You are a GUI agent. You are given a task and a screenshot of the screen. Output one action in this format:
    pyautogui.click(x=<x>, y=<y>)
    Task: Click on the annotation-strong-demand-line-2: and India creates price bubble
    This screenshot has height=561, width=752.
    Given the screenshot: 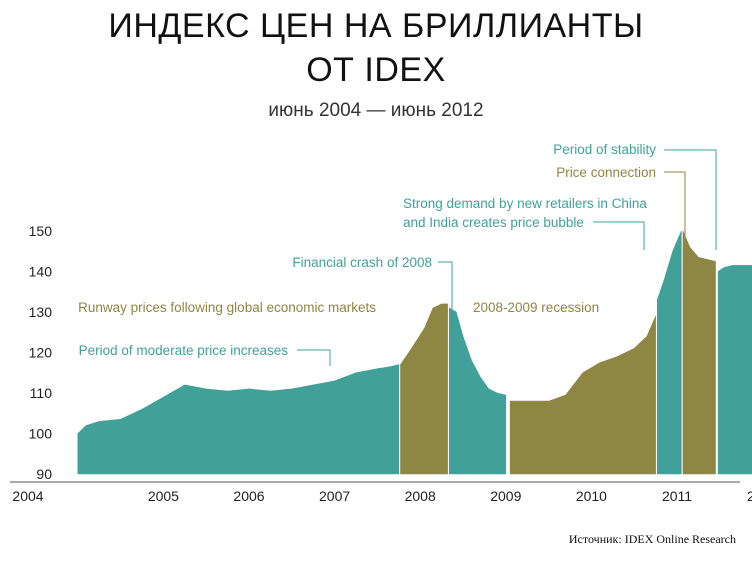 What is the action you would take?
    pyautogui.click(x=493, y=222)
    